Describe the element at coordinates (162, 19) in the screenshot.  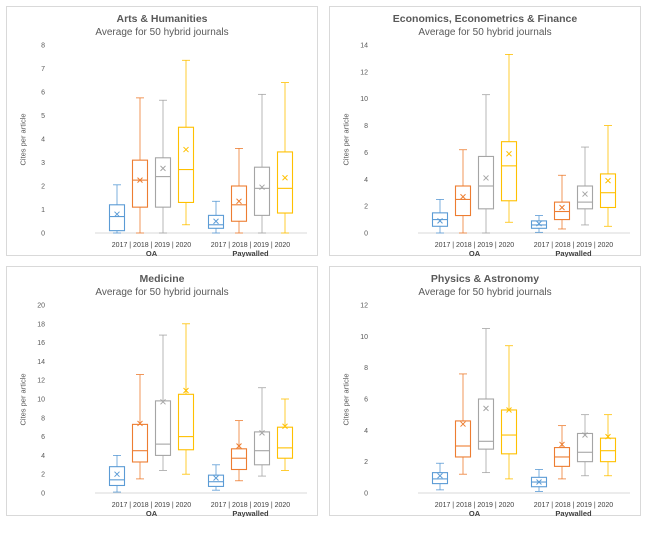
I see `chart-title: Arts & Humanities` at that location.